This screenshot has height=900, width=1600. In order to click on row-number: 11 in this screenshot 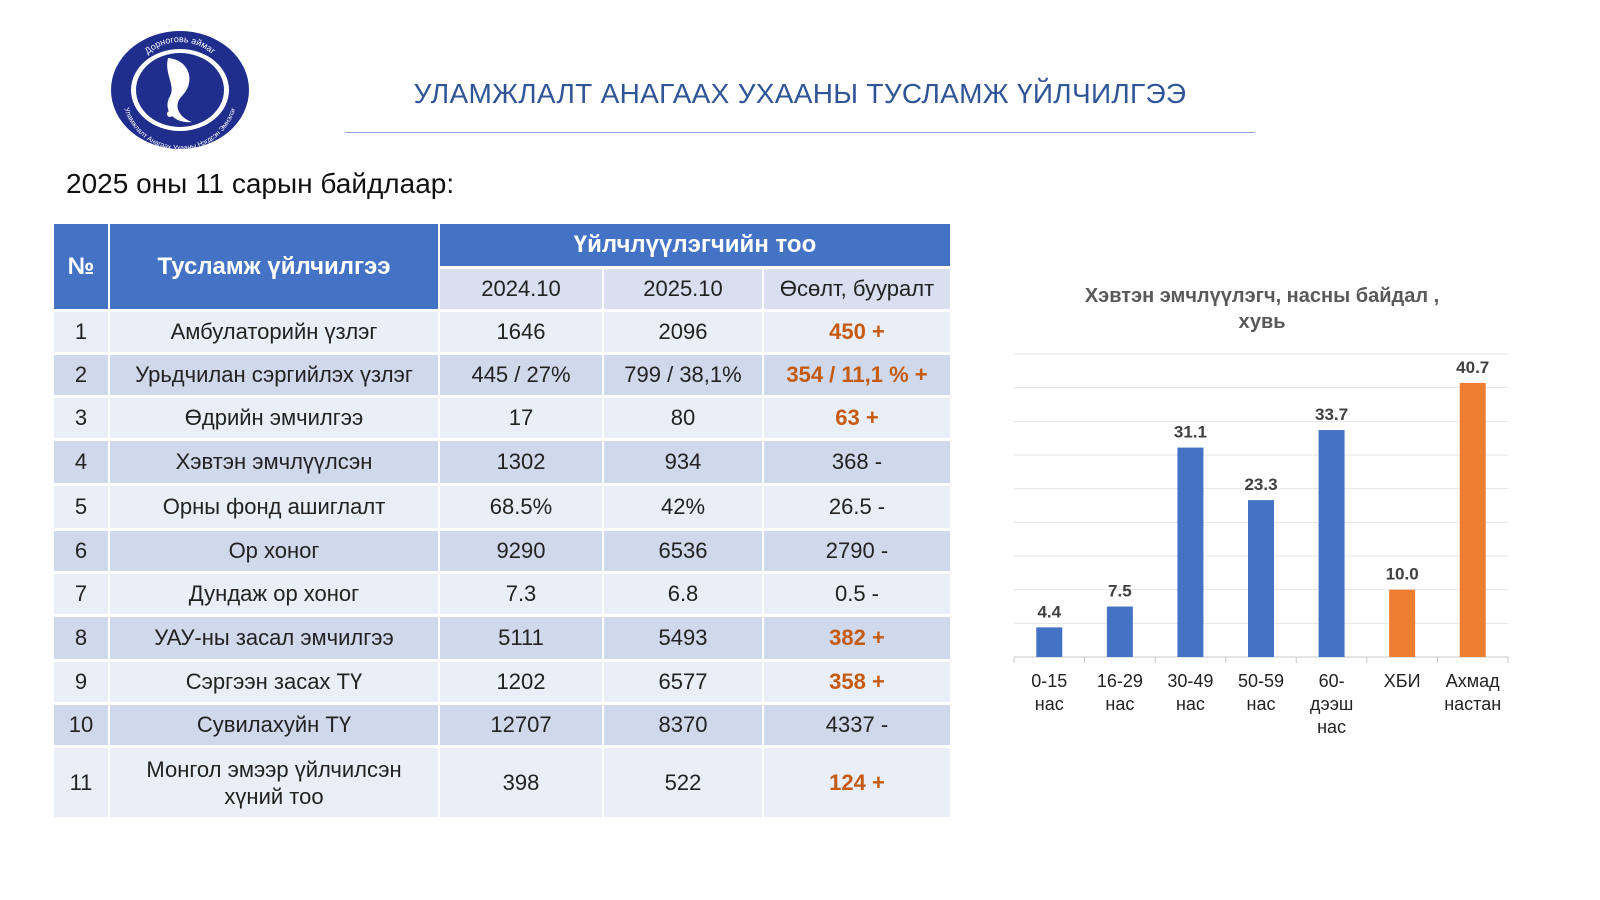, I will do `click(82, 784)`.